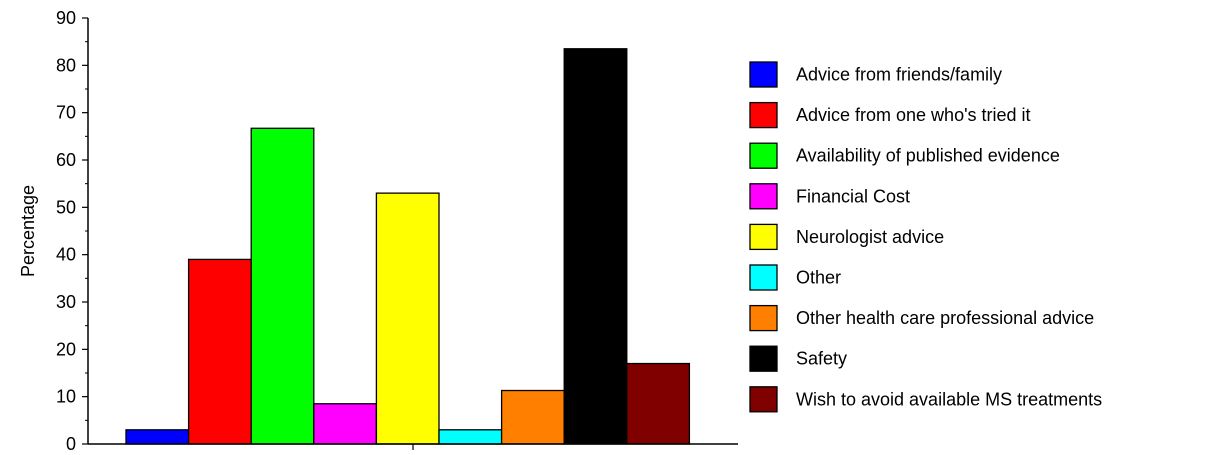 This screenshot has width=1210, height=455. What do you see at coordinates (949, 399) in the screenshot?
I see `legend-label: Wish to avoid available MS treatments` at bounding box center [949, 399].